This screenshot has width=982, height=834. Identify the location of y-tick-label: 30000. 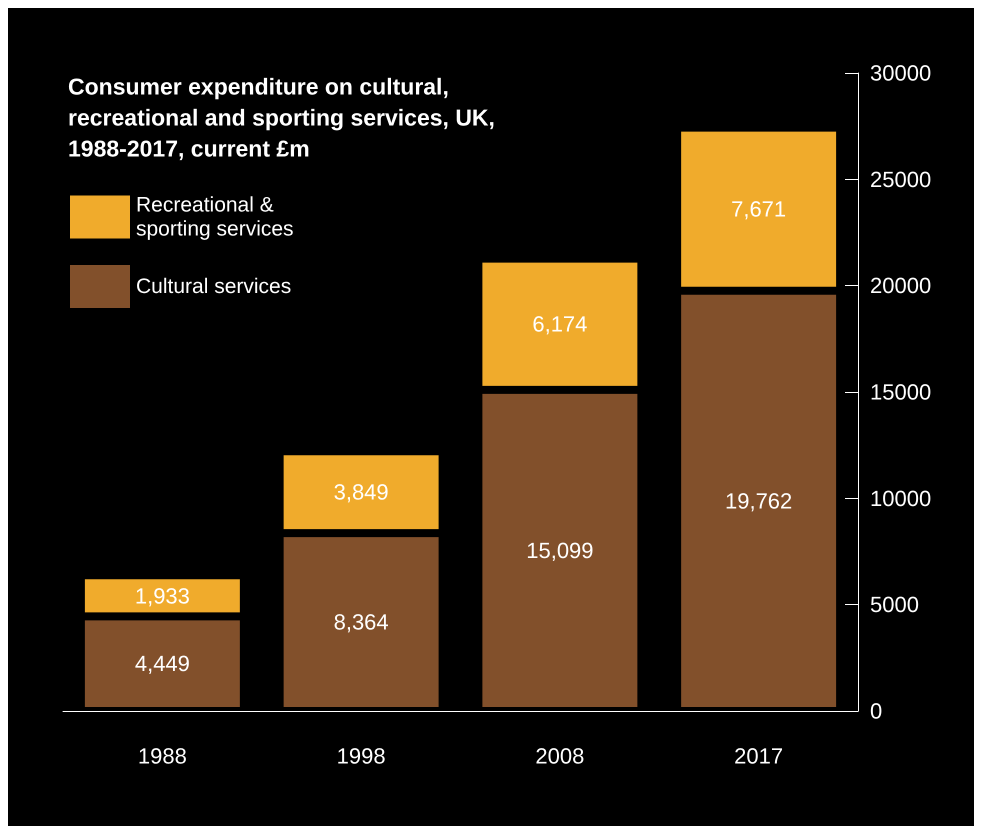
(901, 73).